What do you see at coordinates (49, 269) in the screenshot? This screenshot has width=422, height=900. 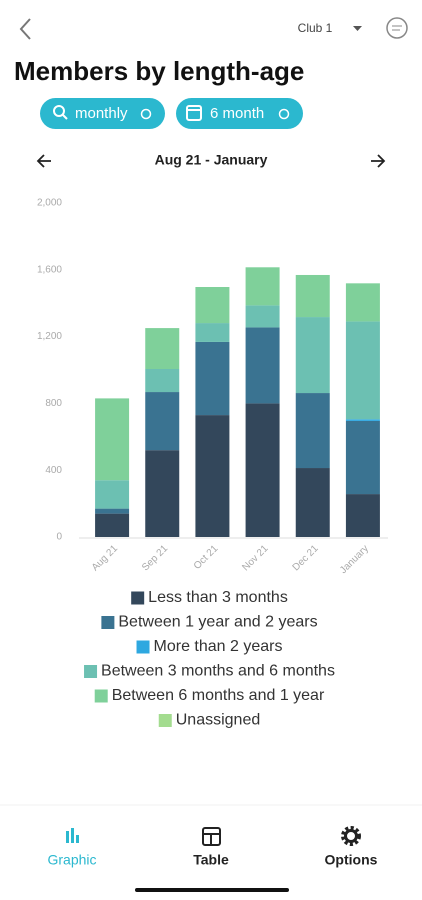 I see `y-tick-label: 1,600` at bounding box center [49, 269].